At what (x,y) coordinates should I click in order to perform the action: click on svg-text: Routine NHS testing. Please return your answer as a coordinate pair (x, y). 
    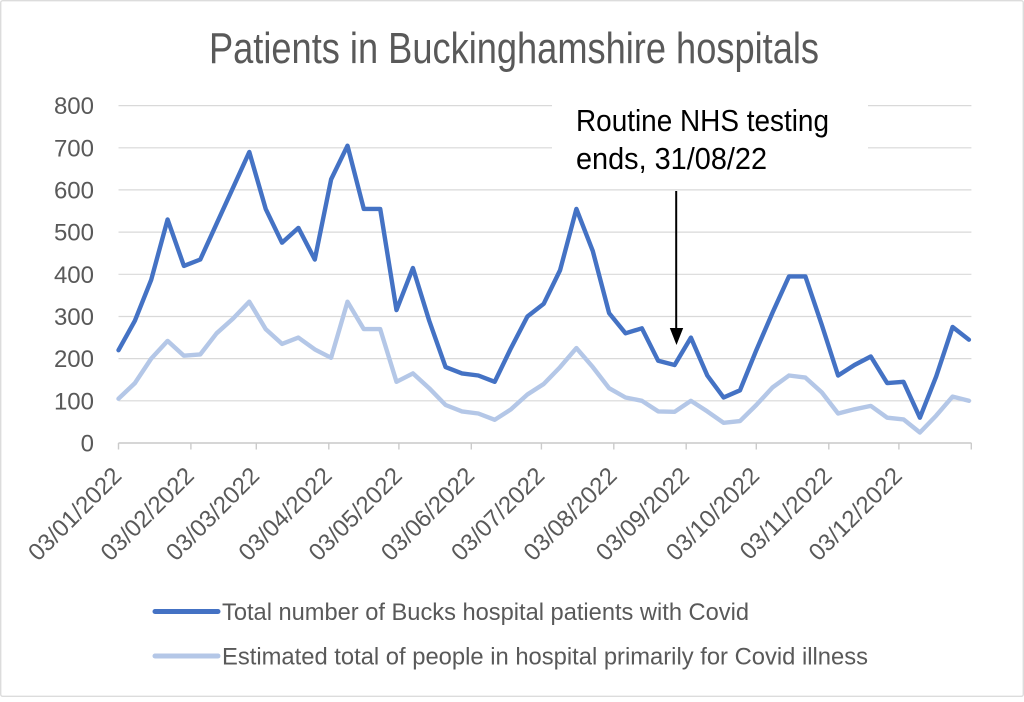
    Looking at the image, I should click on (702, 120).